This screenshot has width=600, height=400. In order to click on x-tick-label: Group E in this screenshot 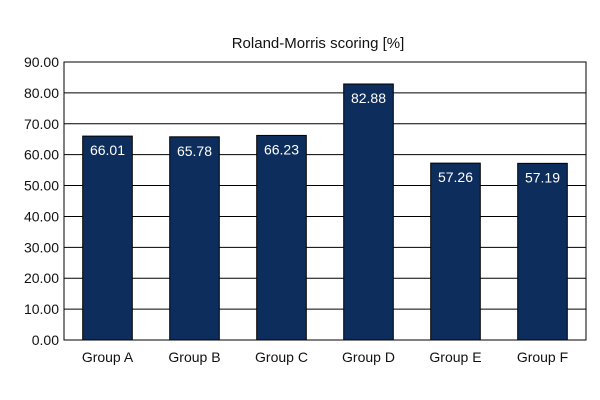, I will do `click(455, 357)`.